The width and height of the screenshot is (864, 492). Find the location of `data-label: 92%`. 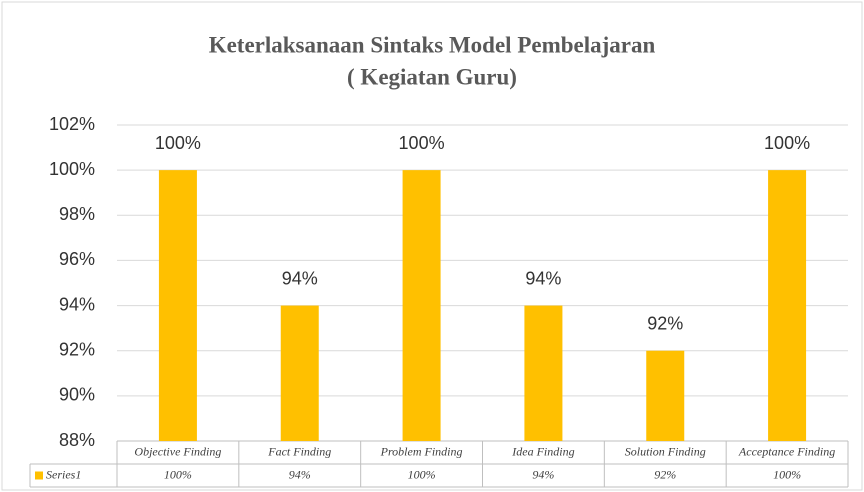

data-label: 92% is located at coordinates (665, 323).